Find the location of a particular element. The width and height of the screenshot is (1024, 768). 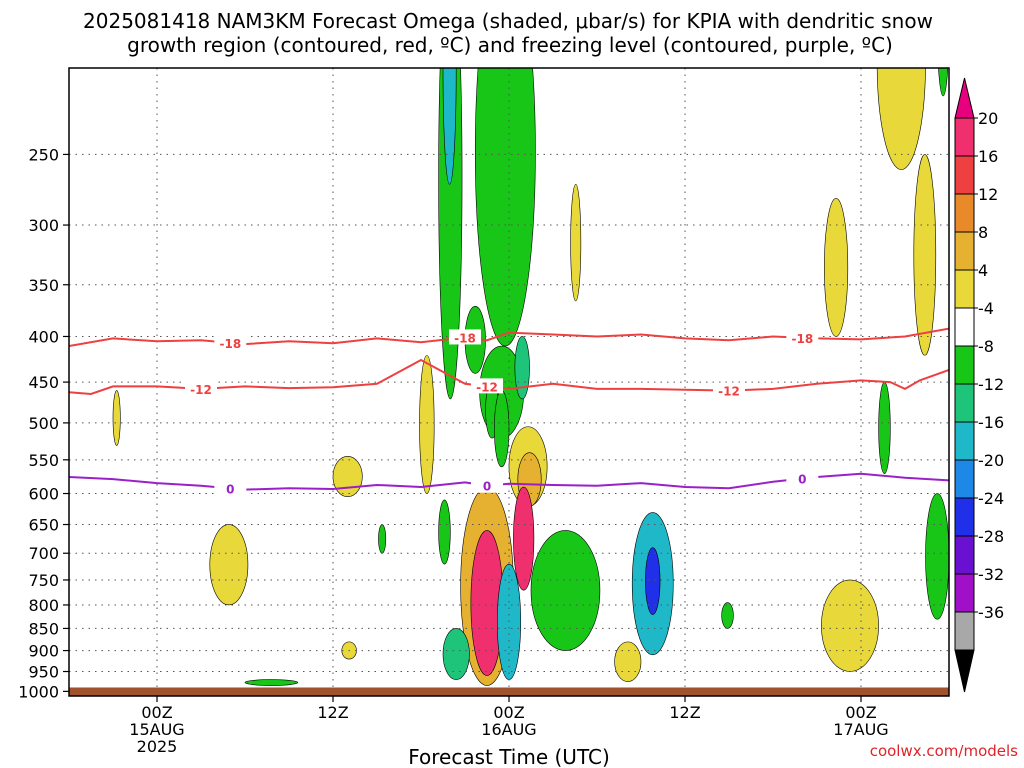

colorbar-label: -28 is located at coordinates (991, 536).